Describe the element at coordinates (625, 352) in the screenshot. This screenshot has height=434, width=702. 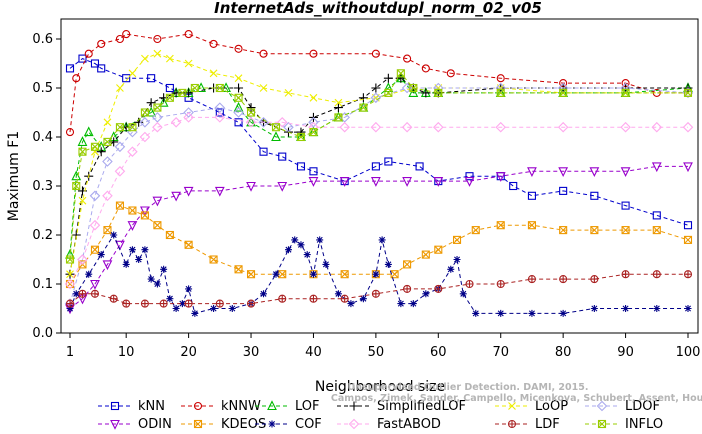
I see `x-tick-label: 90` at that location.